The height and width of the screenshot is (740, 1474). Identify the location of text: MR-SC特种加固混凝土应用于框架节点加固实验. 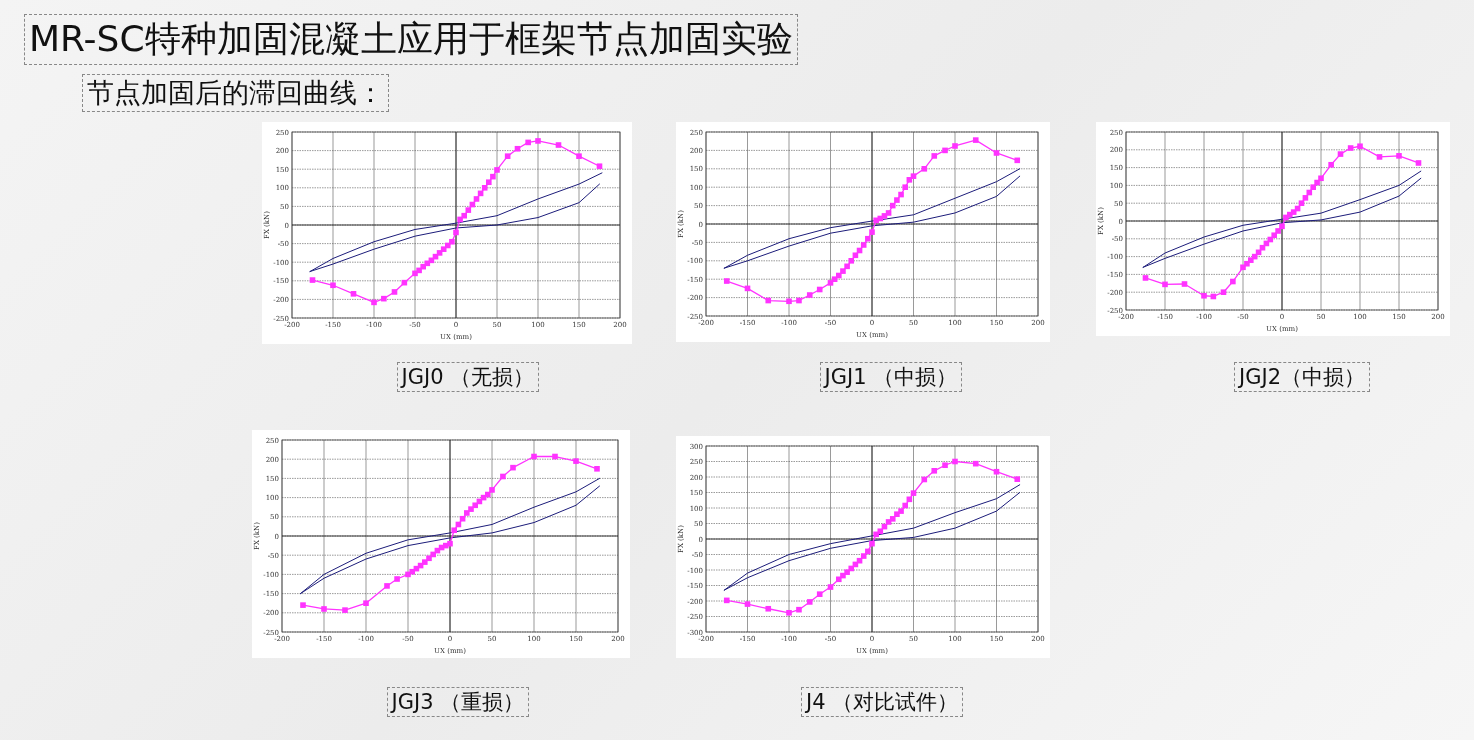
(411, 39).